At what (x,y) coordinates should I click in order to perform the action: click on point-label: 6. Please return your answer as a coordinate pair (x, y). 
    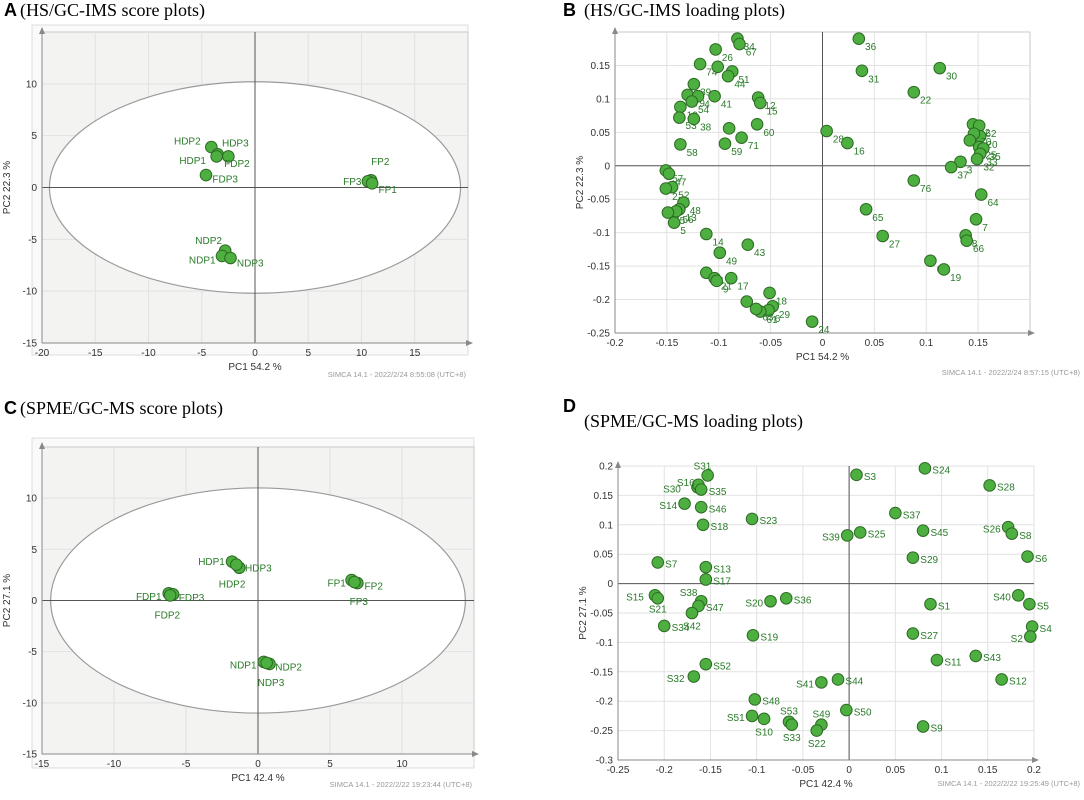
    Looking at the image, I should click on (778, 319).